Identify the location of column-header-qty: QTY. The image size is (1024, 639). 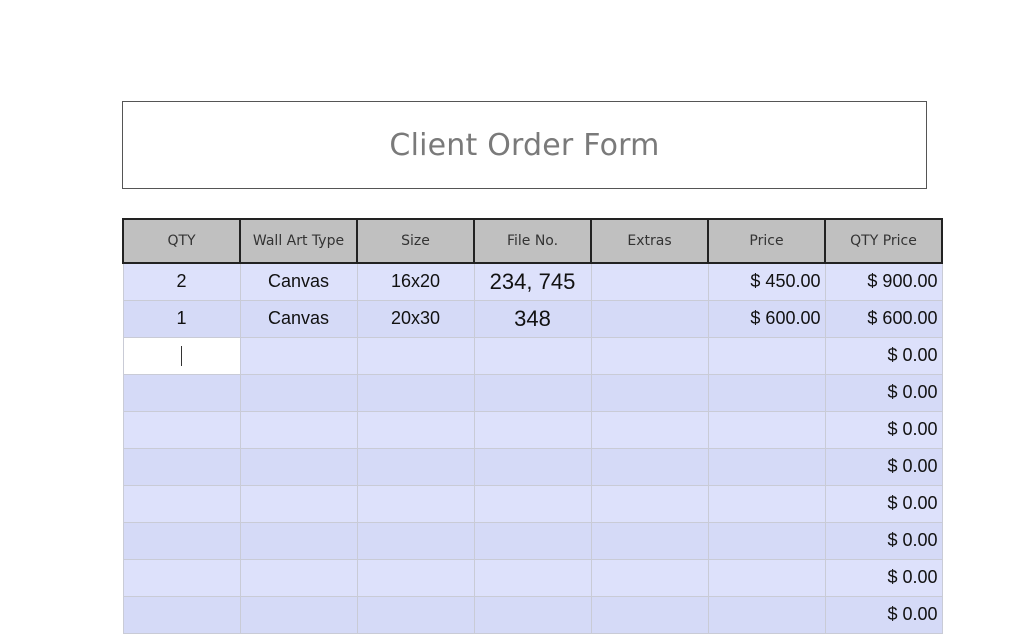
(181, 241).